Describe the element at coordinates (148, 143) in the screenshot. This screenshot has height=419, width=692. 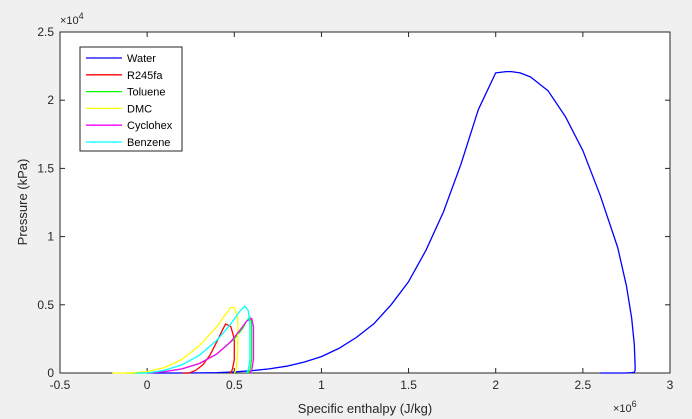
I see `legend-label-benzene: Benzene` at that location.